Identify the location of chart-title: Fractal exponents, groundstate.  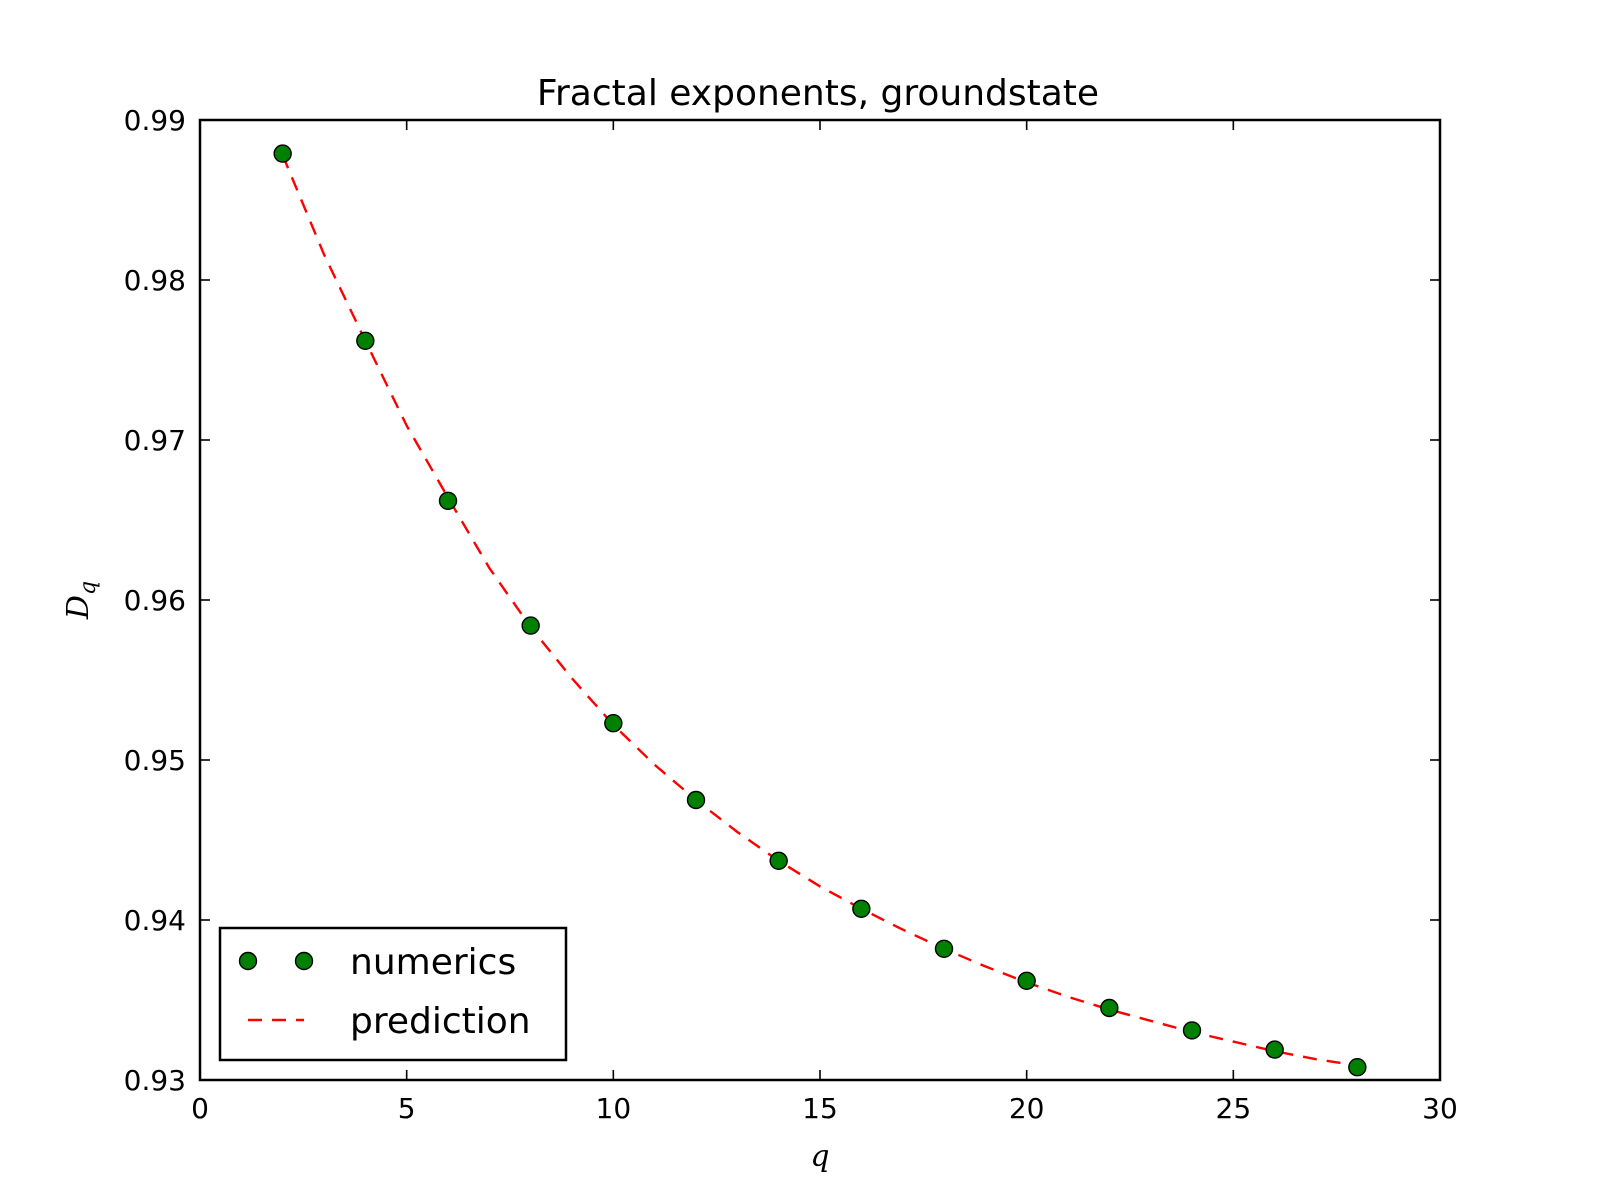
(818, 93).